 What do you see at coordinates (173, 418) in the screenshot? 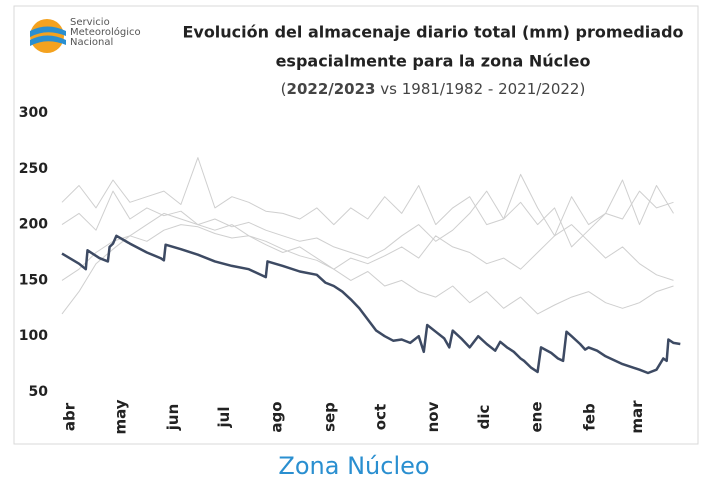
I see `x-tick-label: jun` at bounding box center [173, 418].